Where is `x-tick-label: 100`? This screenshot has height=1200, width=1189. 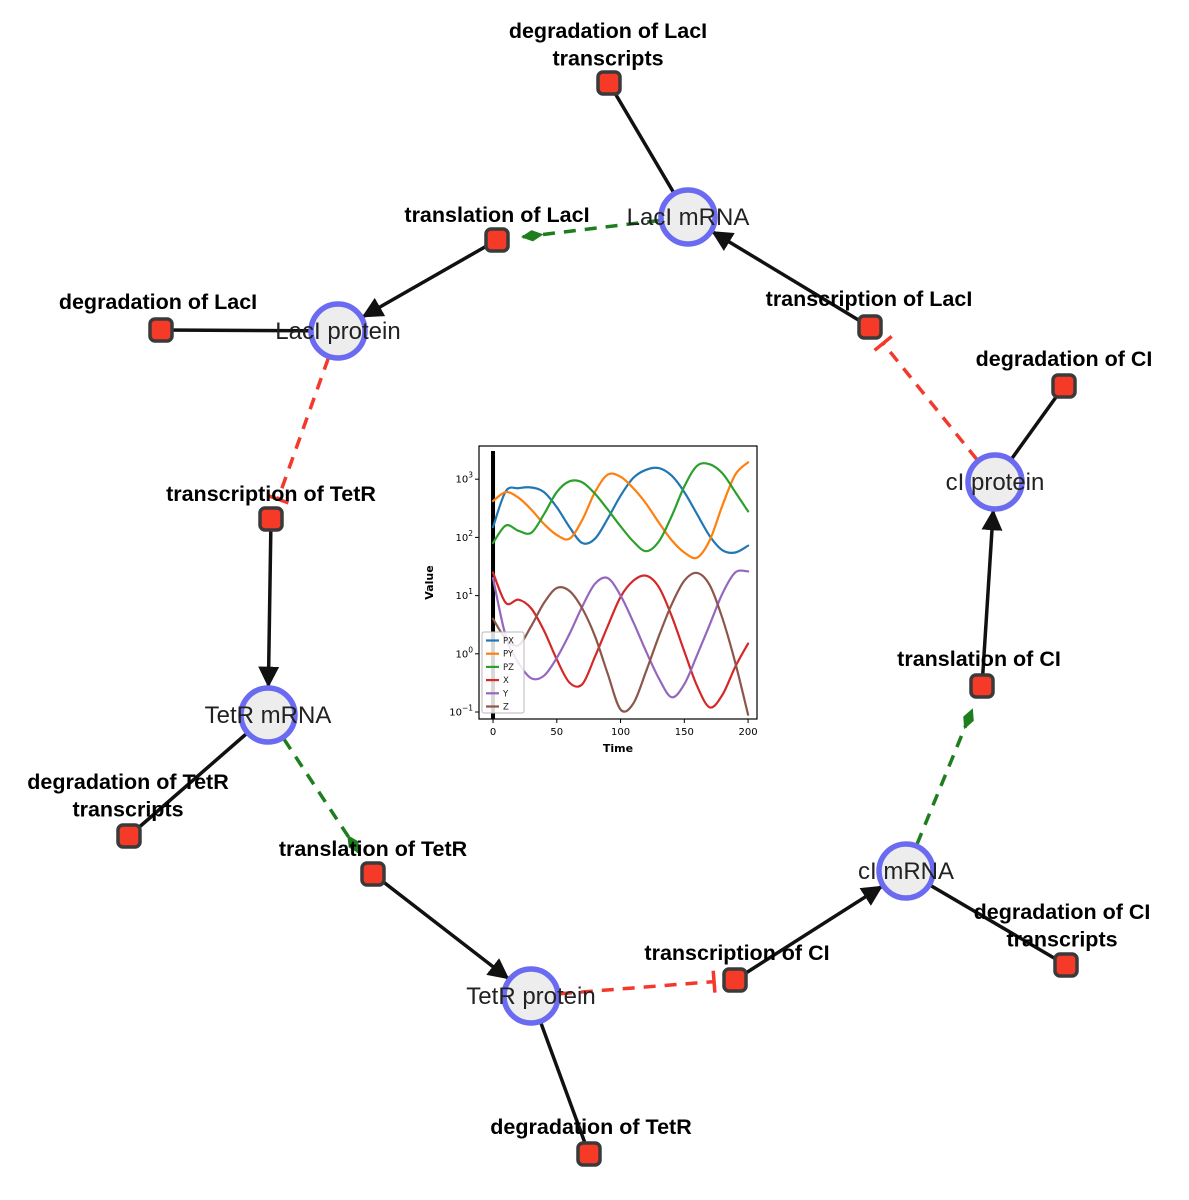
x-tick-label: 100 is located at coordinates (620, 732).